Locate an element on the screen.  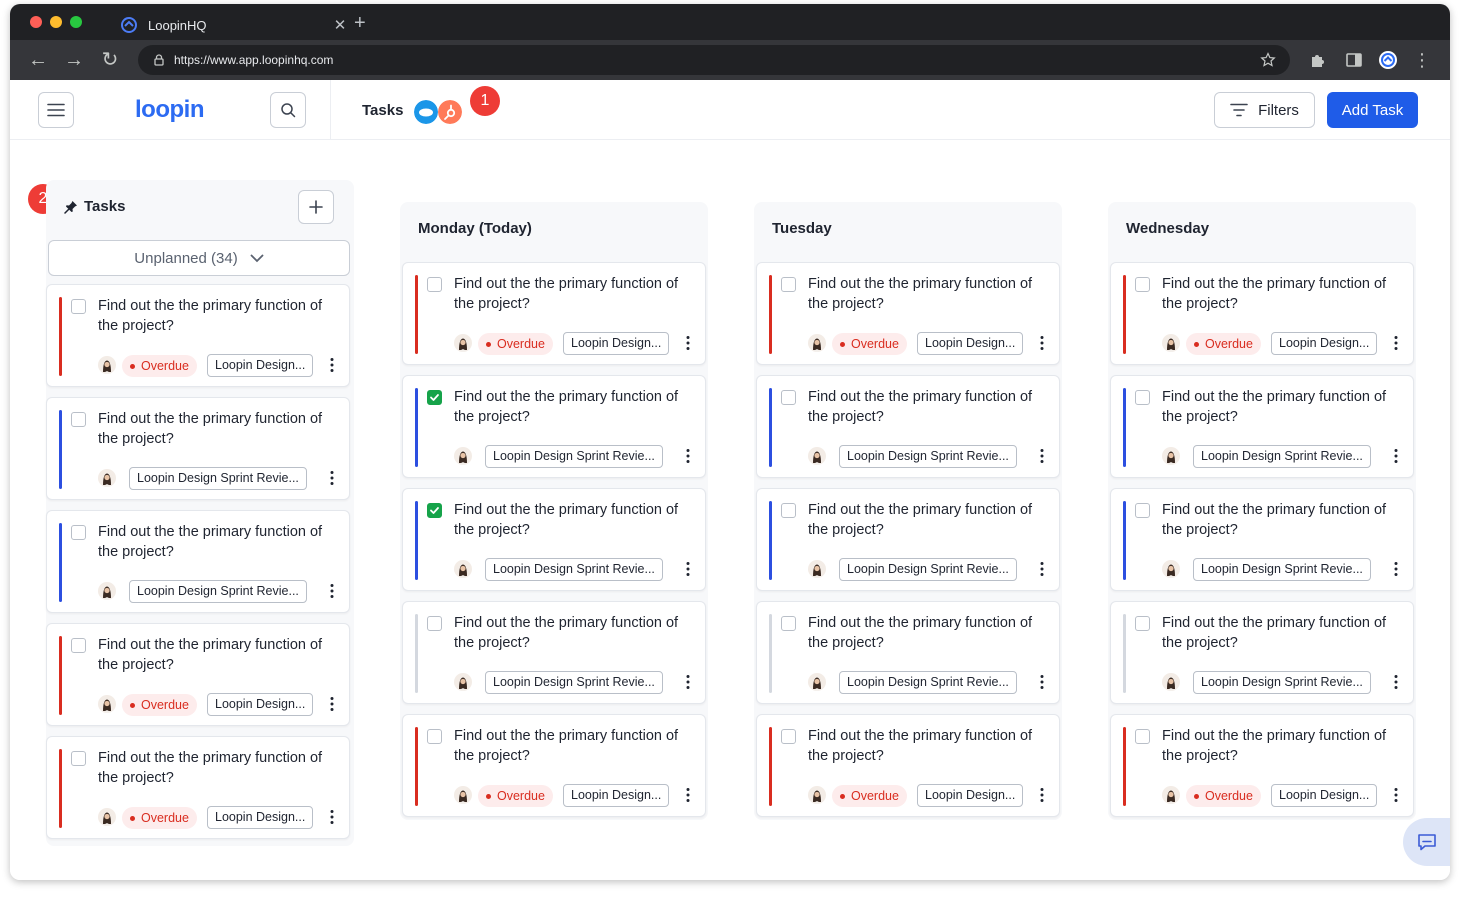
loopin-logo: loopin is located at coordinates (169, 109).